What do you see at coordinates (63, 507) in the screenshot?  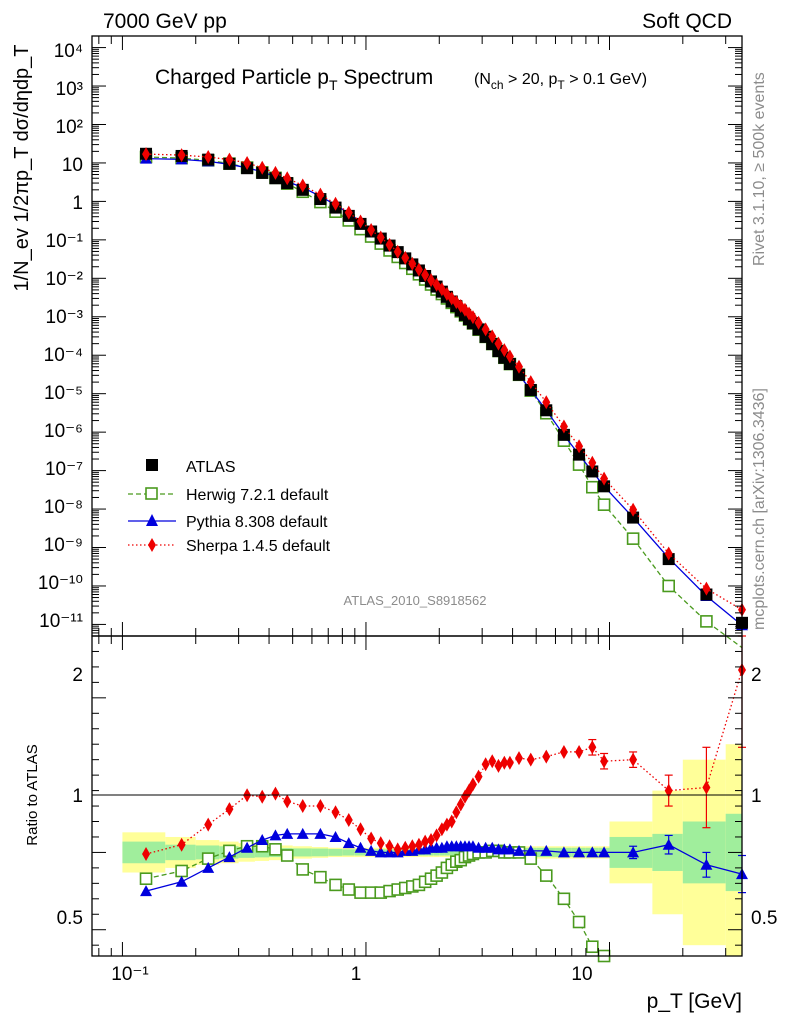 I see `y-tick-label: 10⁻⁸` at bounding box center [63, 507].